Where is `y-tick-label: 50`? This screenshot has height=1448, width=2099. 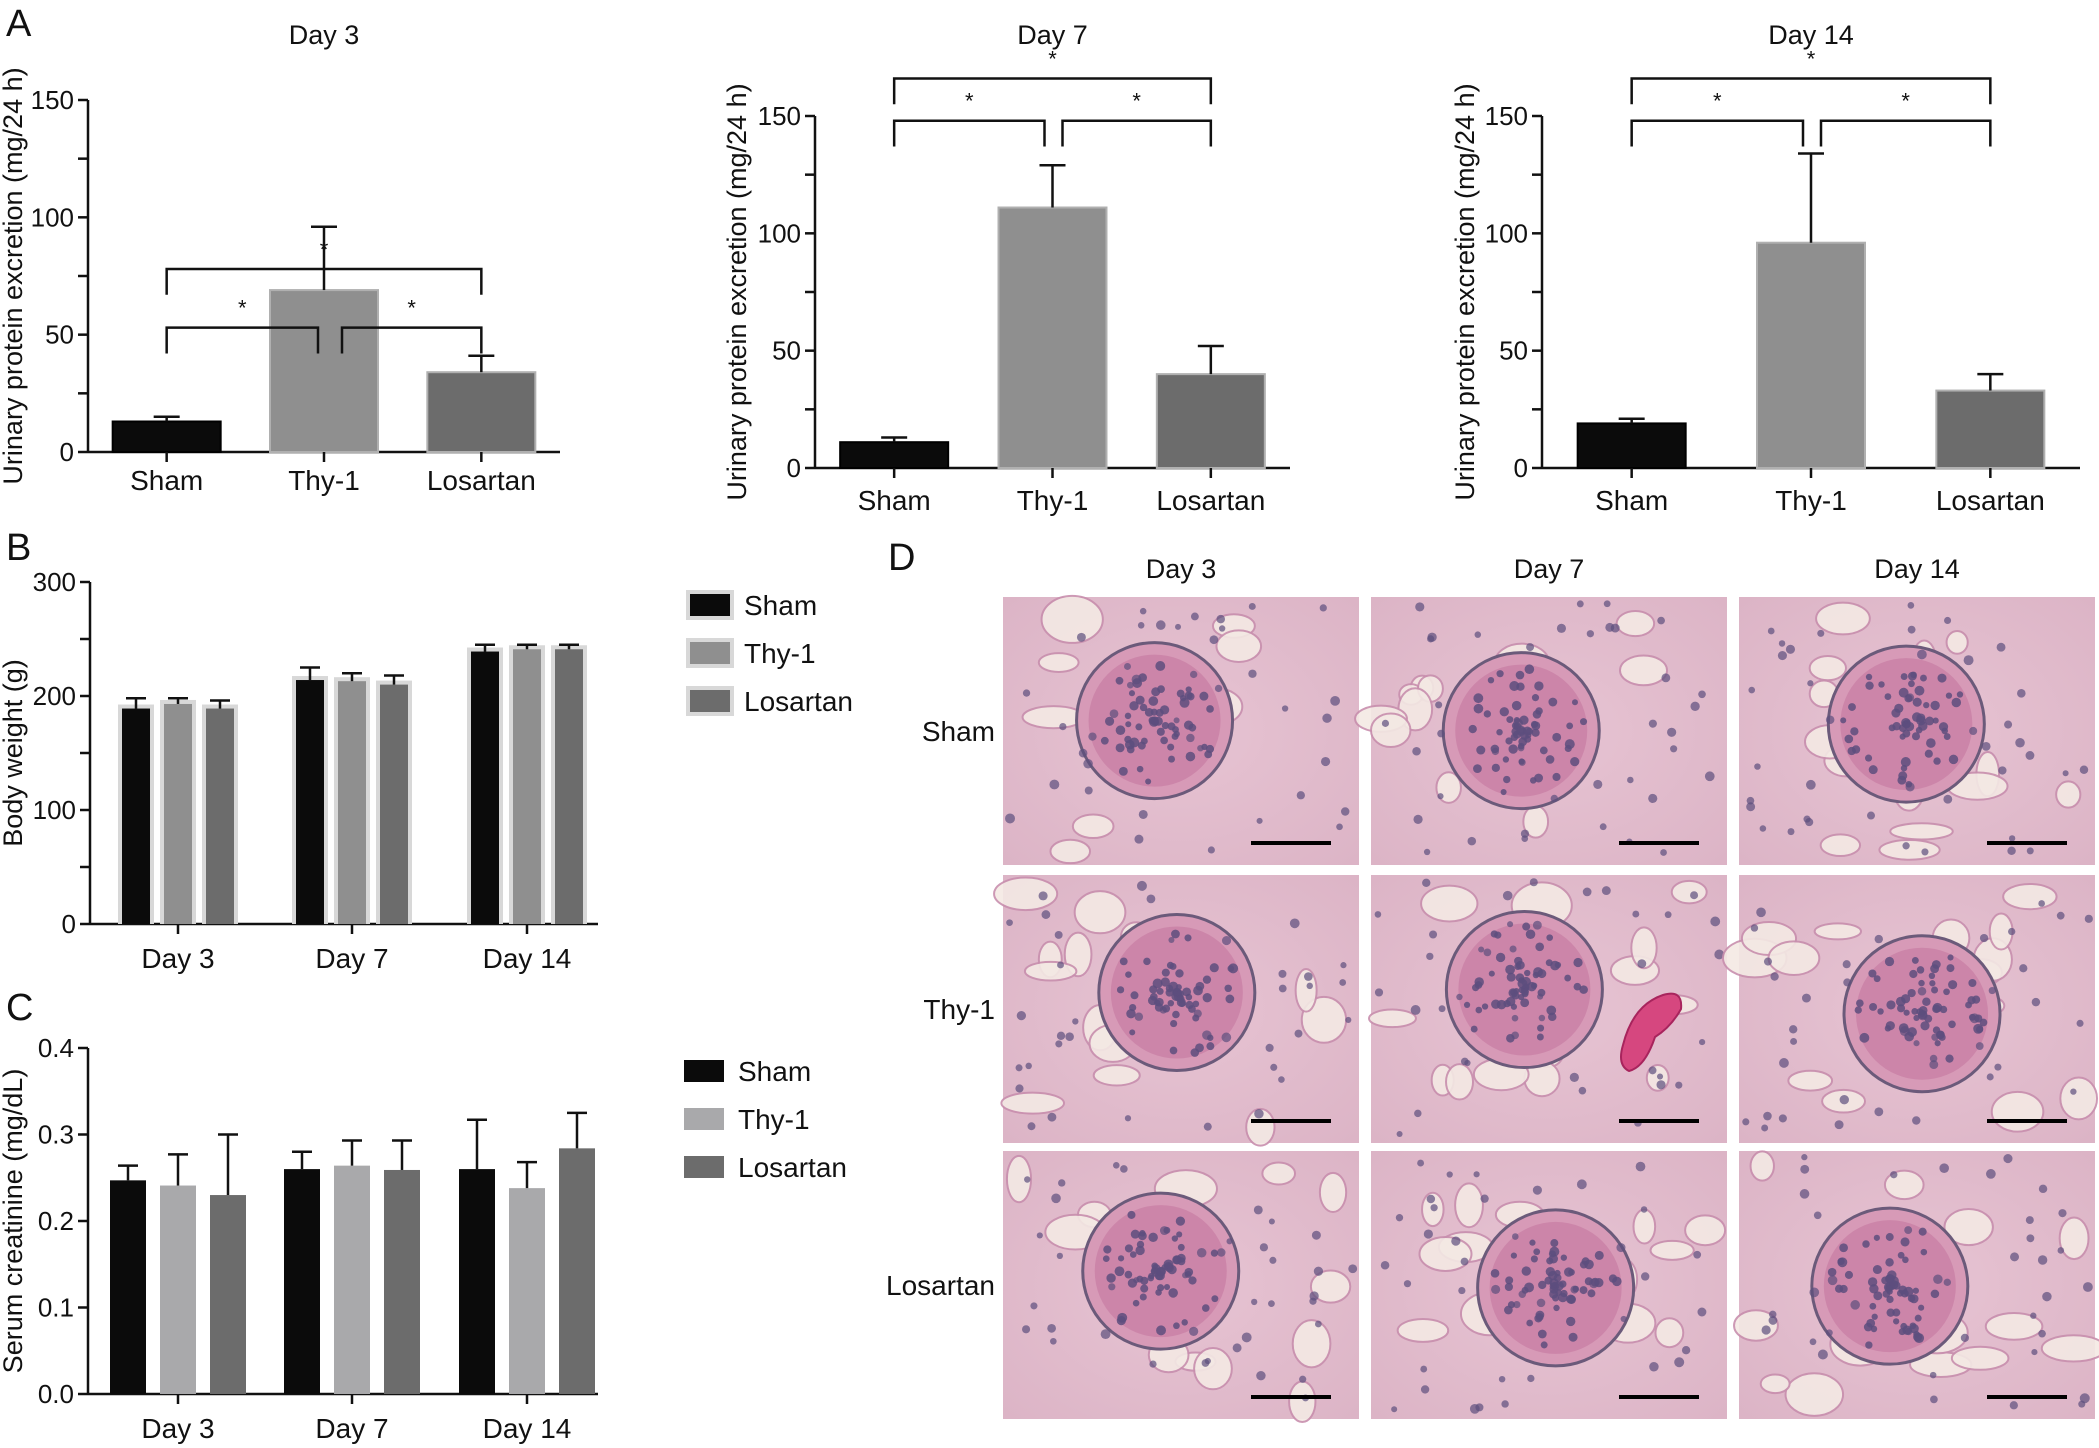
y-tick-label: 50 is located at coordinates (1513, 351).